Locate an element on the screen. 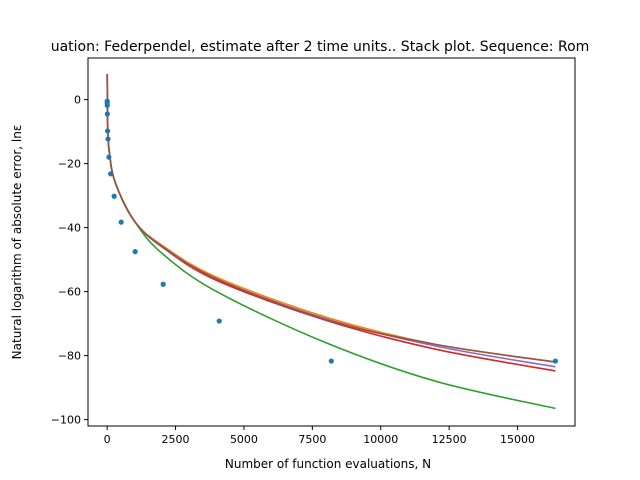 The height and width of the screenshot is (480, 640). x-tick-label: 10000 is located at coordinates (380, 439).